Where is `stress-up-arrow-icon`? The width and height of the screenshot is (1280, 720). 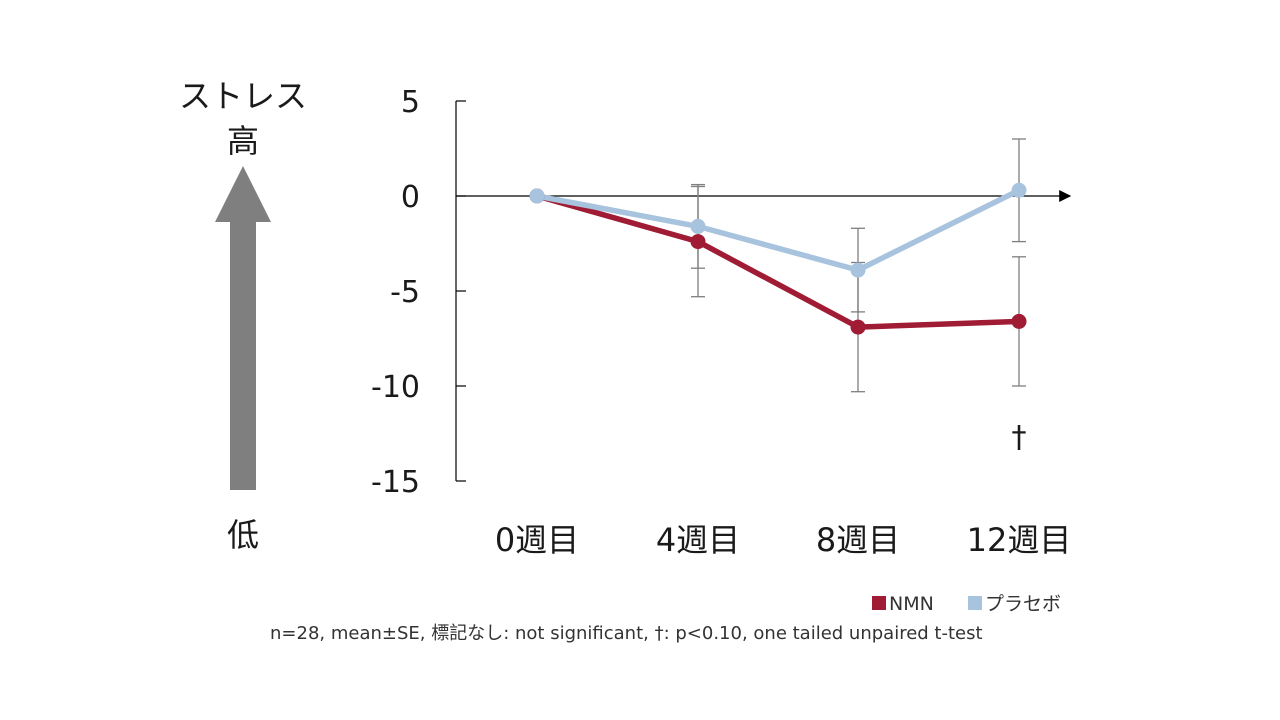
stress-up-arrow-icon is located at coordinates (243, 328).